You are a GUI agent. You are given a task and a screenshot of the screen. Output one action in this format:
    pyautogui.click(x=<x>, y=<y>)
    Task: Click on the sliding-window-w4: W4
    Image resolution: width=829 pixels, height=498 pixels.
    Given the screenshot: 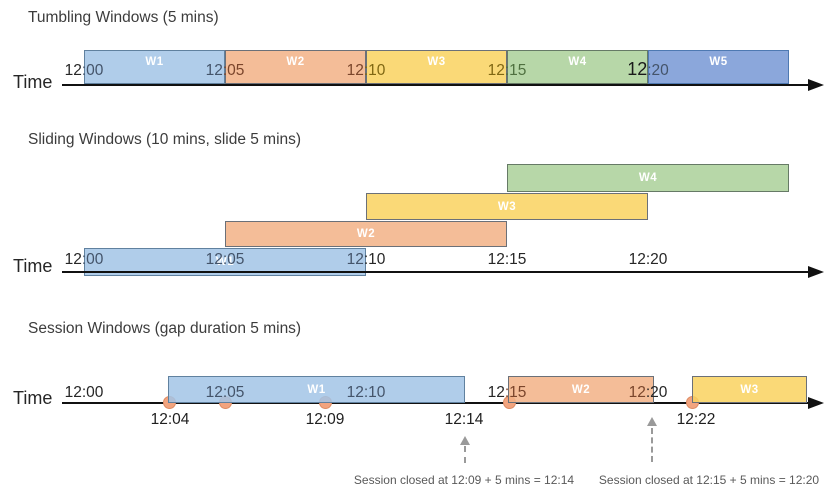 What is the action you would take?
    pyautogui.click(x=648, y=178)
    